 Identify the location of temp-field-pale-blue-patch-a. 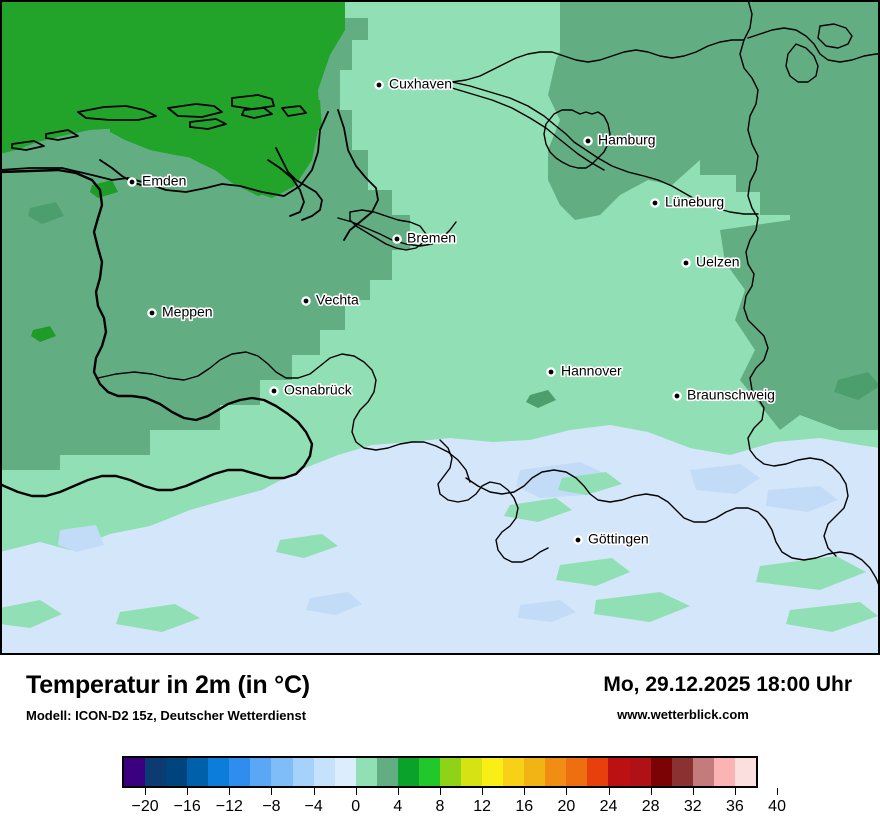
(81, 538).